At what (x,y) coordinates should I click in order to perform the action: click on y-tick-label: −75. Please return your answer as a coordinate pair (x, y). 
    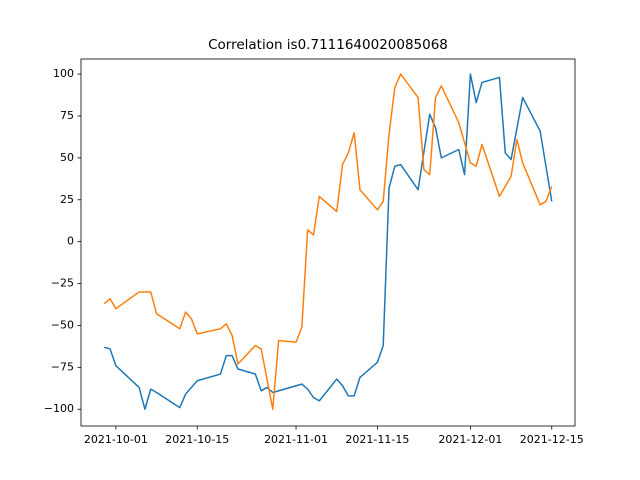
    Looking at the image, I should click on (62, 366).